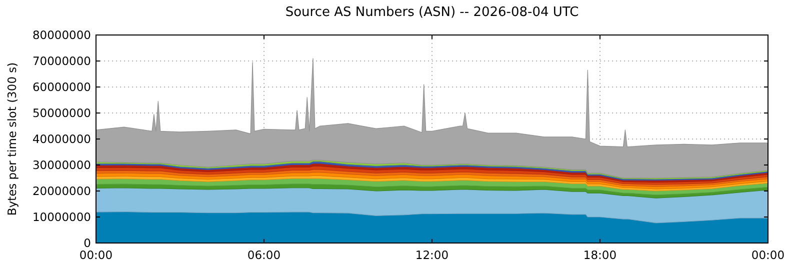 The image size is (790, 267). Describe the element at coordinates (87, 243) in the screenshot. I see `y-tick-label: 0` at that location.